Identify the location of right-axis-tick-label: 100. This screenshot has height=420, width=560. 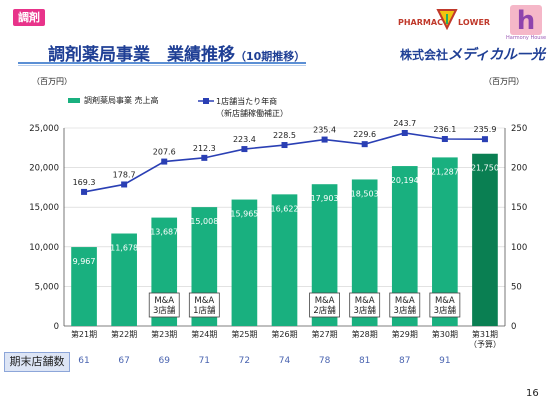
(519, 248).